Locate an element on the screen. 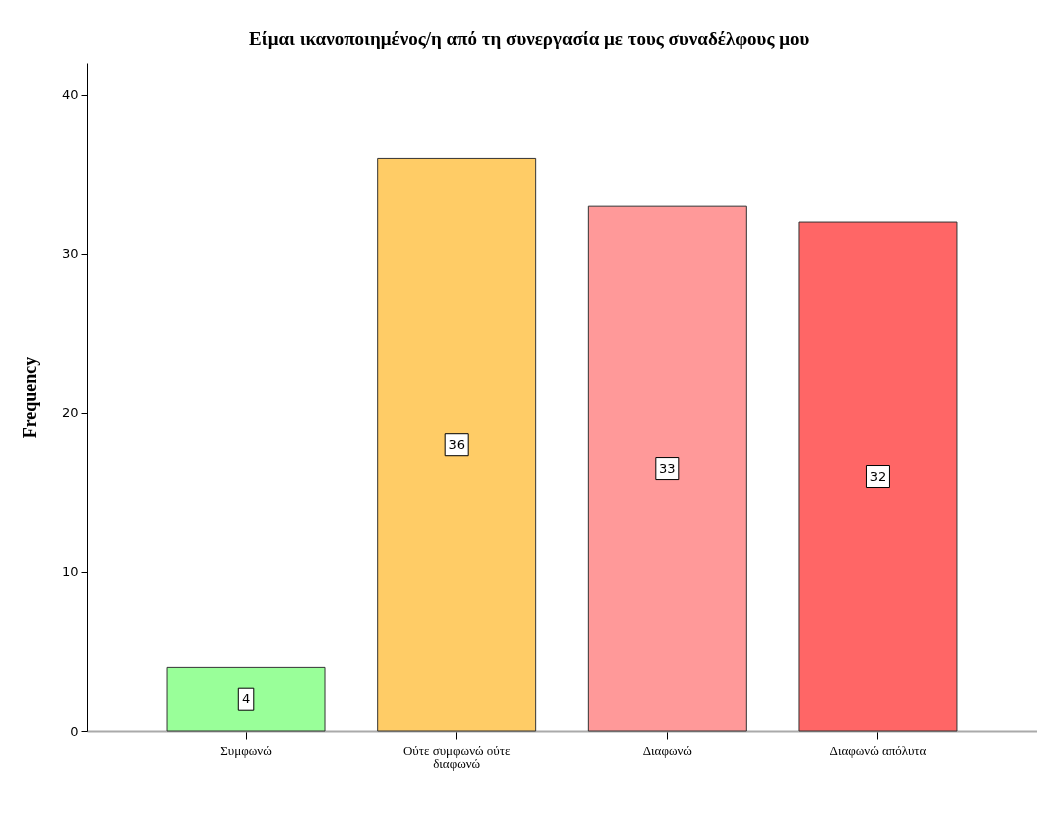 This screenshot has height=836, width=1037. x-tick-label: Ούτε συμφωνώ ούτε διαφωνώ is located at coordinates (456, 756).